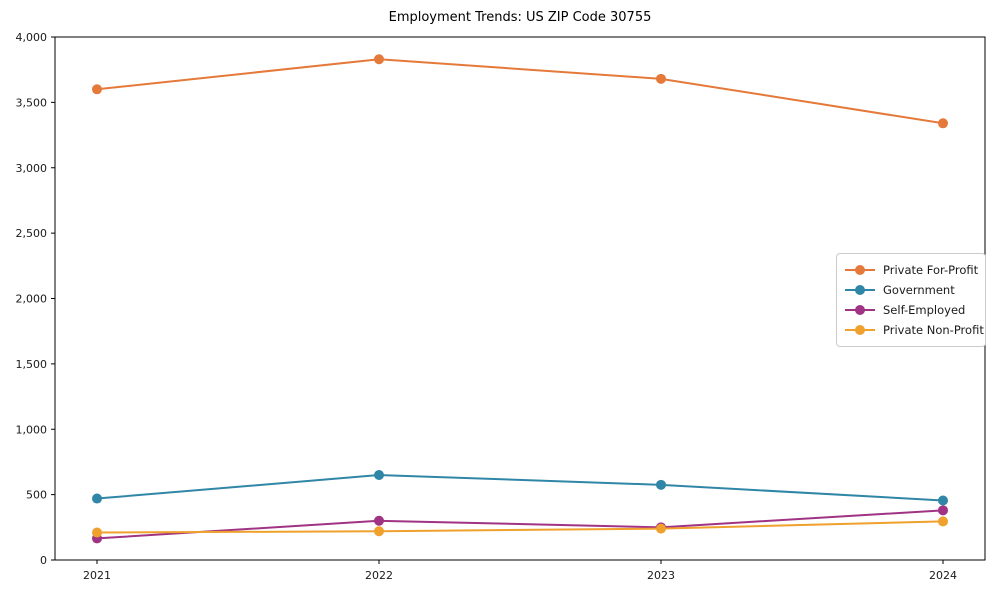 Image resolution: width=1000 pixels, height=600 pixels. Describe the element at coordinates (32, 233) in the screenshot. I see `y-tick-label: 2,500` at that location.